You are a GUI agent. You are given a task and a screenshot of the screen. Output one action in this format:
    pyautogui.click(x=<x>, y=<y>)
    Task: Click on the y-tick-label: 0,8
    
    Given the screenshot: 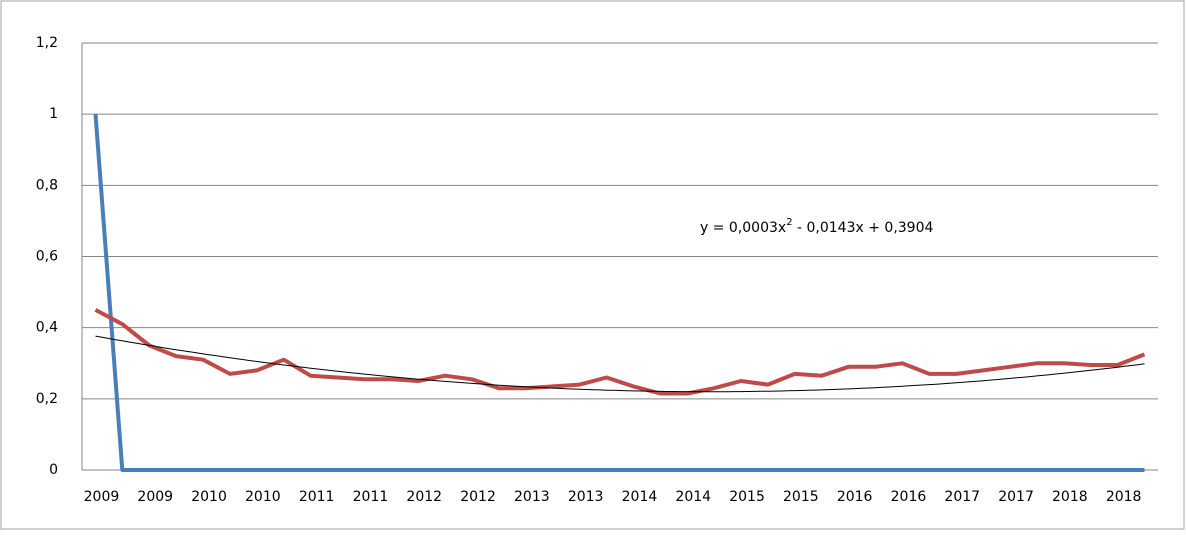 What is the action you would take?
    pyautogui.click(x=47, y=185)
    